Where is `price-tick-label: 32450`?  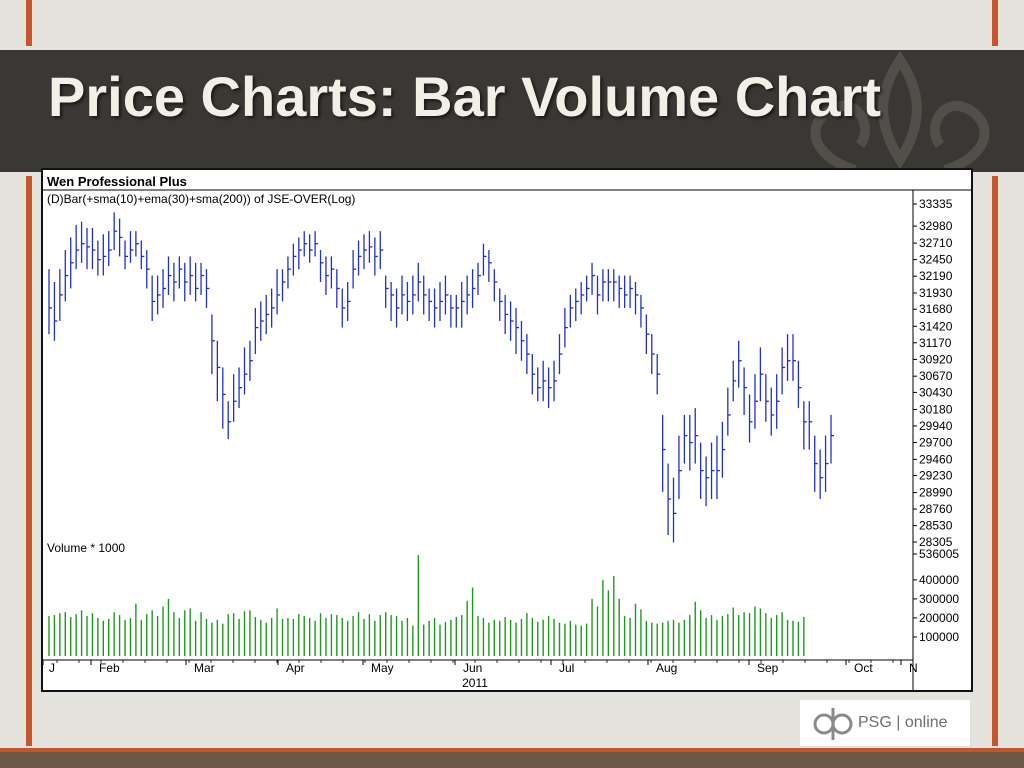
price-tick-label: 32450 is located at coordinates (936, 260).